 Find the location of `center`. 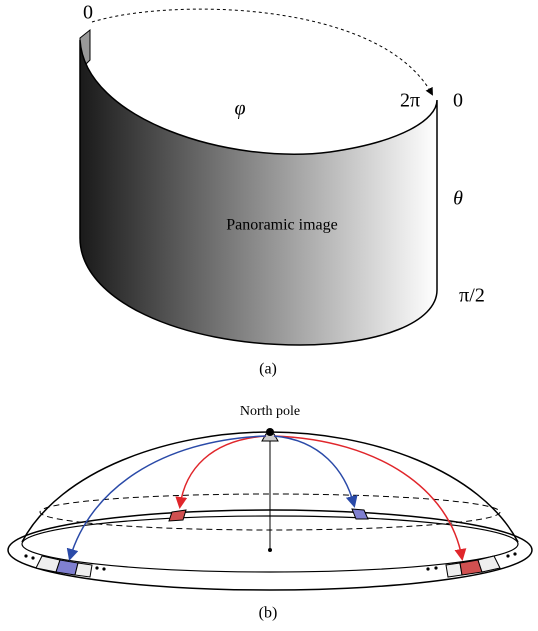

center is located at coordinates (270, 550).